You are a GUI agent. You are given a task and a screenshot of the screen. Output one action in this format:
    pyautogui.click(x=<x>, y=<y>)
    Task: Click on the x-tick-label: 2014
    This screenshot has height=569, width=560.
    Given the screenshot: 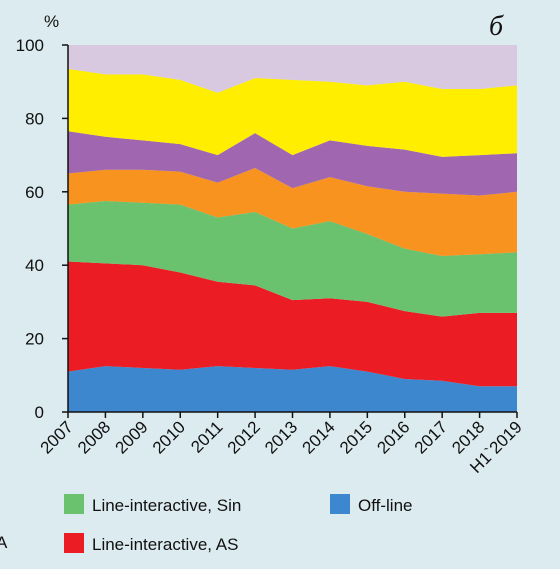 What is the action you would take?
    pyautogui.click(x=319, y=437)
    